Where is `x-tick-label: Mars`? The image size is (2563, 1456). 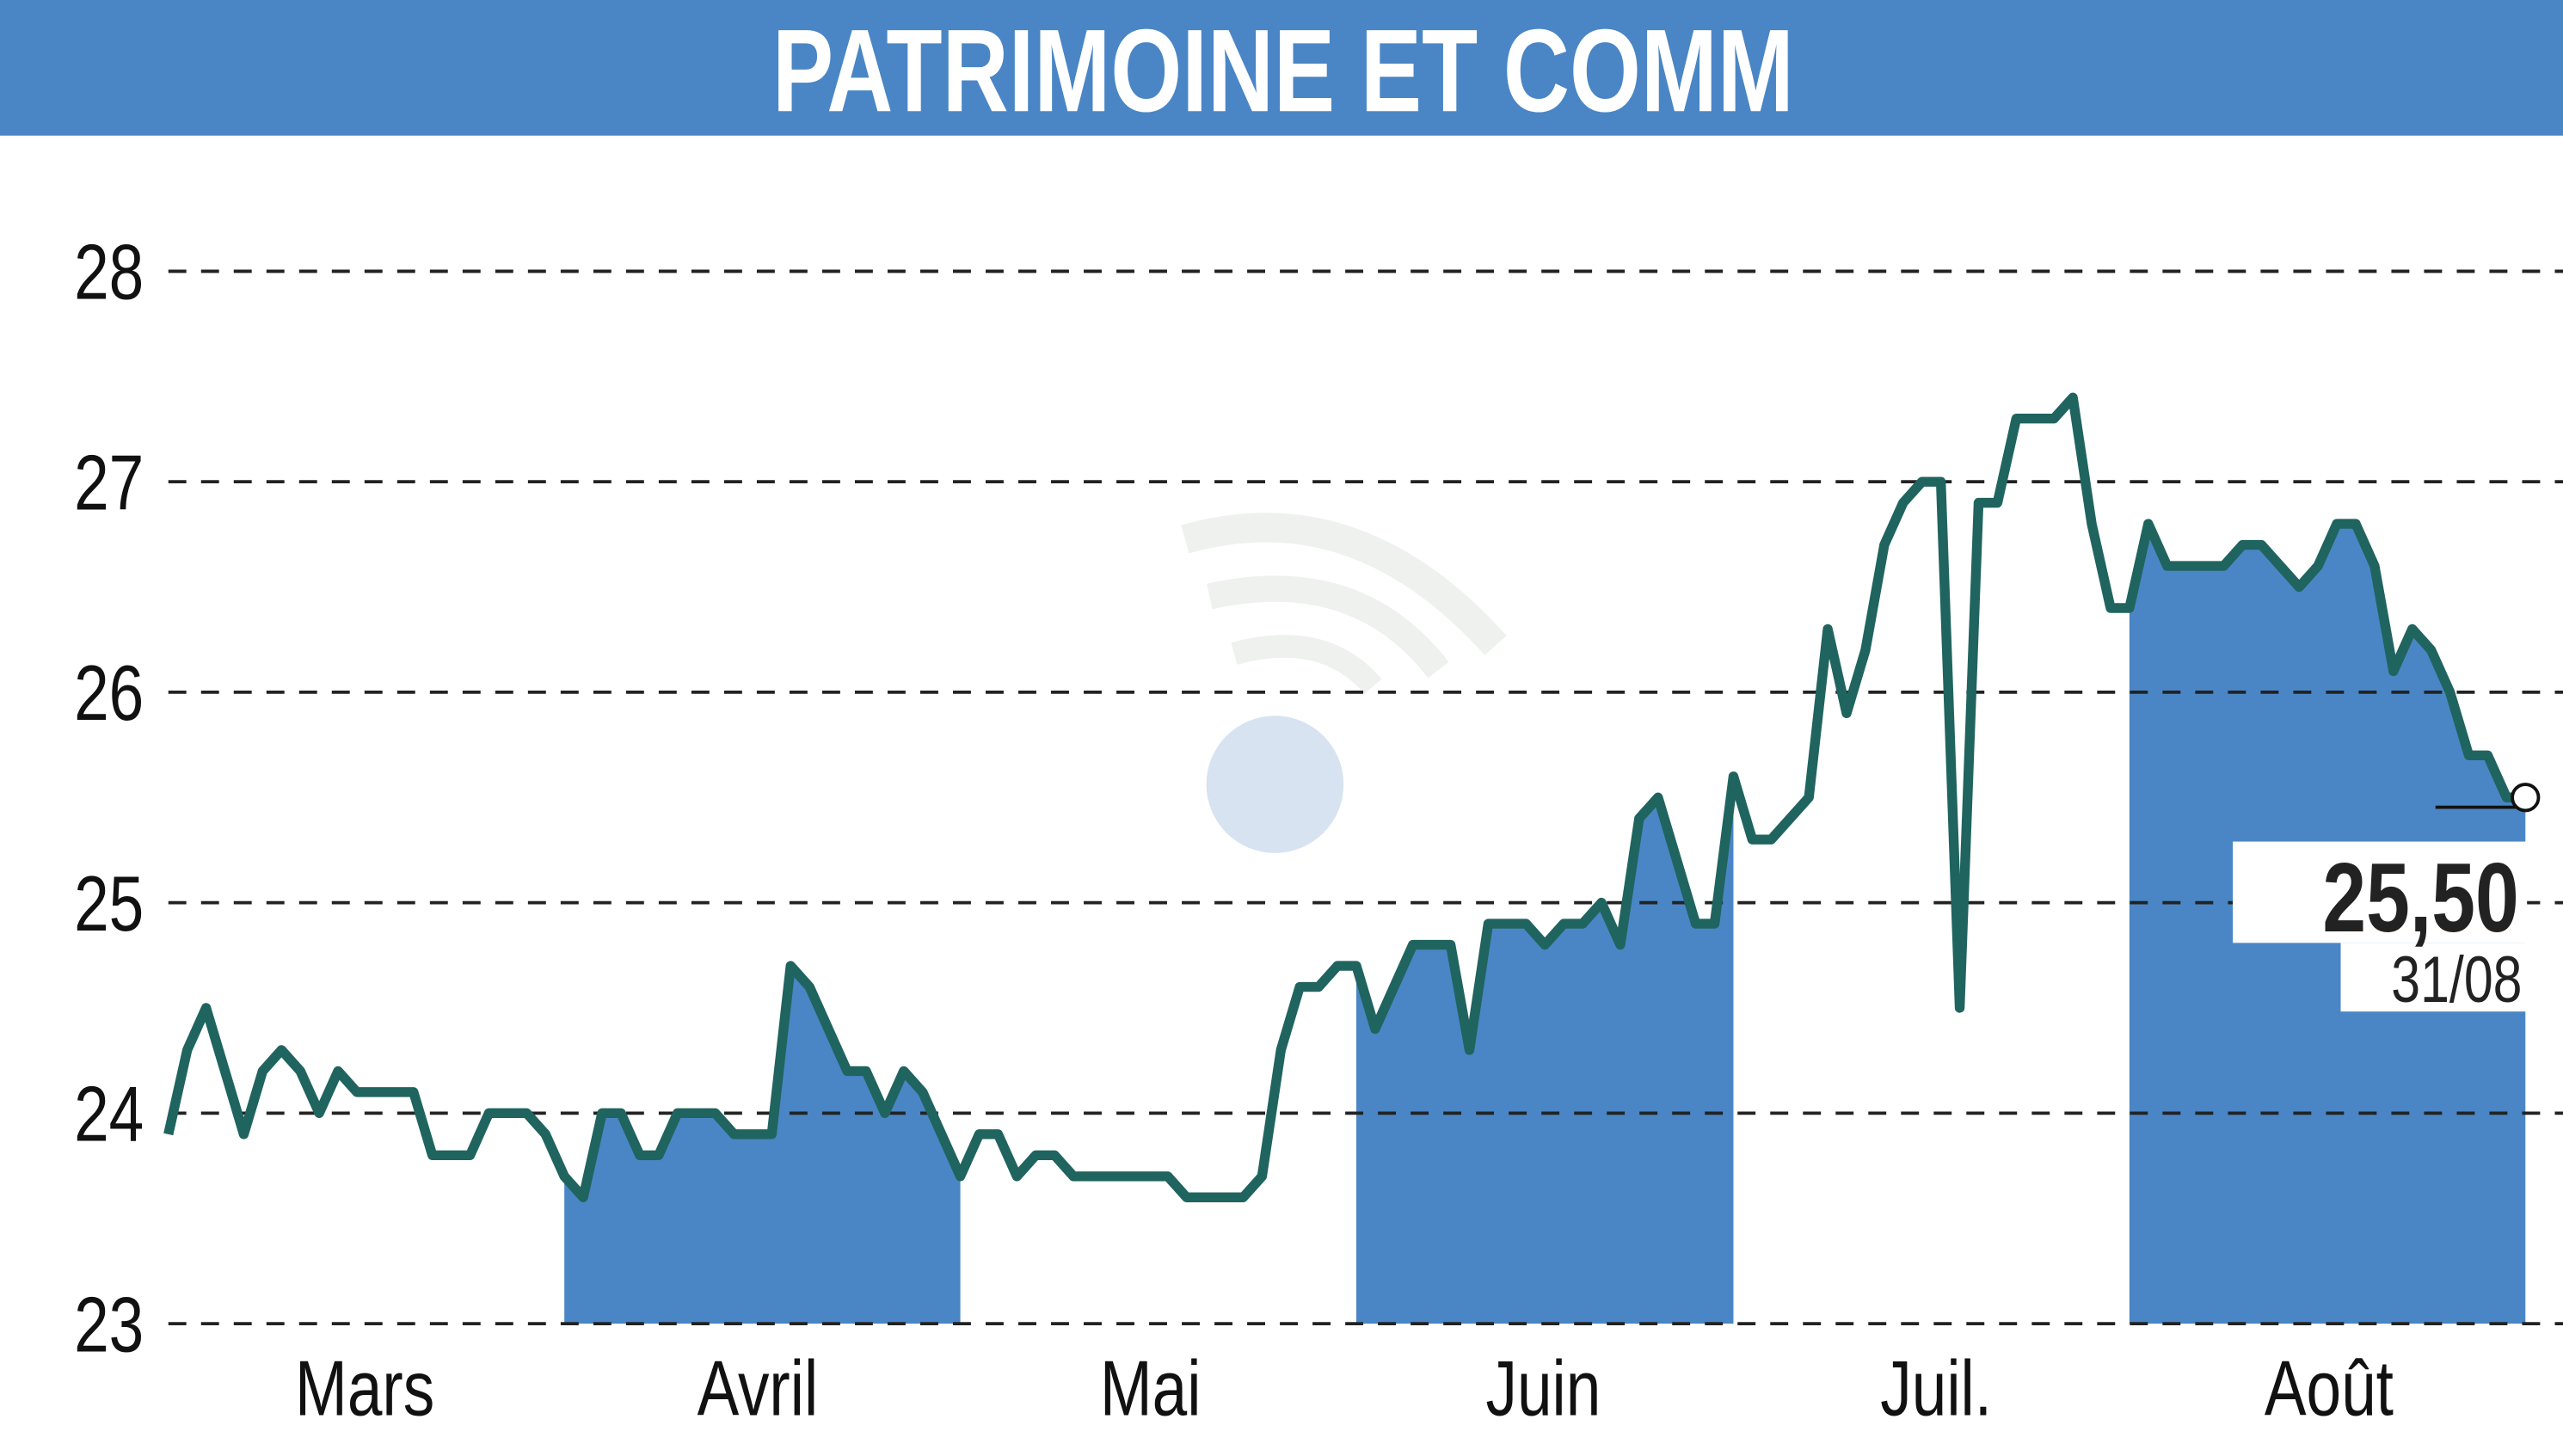 x-tick-label: Mars is located at coordinates (364, 1388).